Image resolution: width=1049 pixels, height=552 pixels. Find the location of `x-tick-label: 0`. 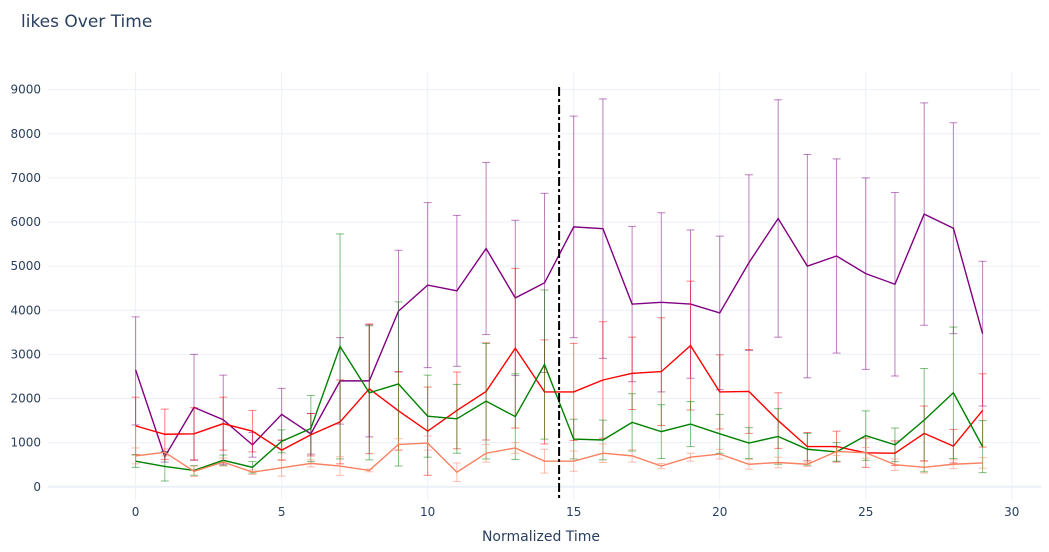

x-tick-label: 0 is located at coordinates (136, 512).